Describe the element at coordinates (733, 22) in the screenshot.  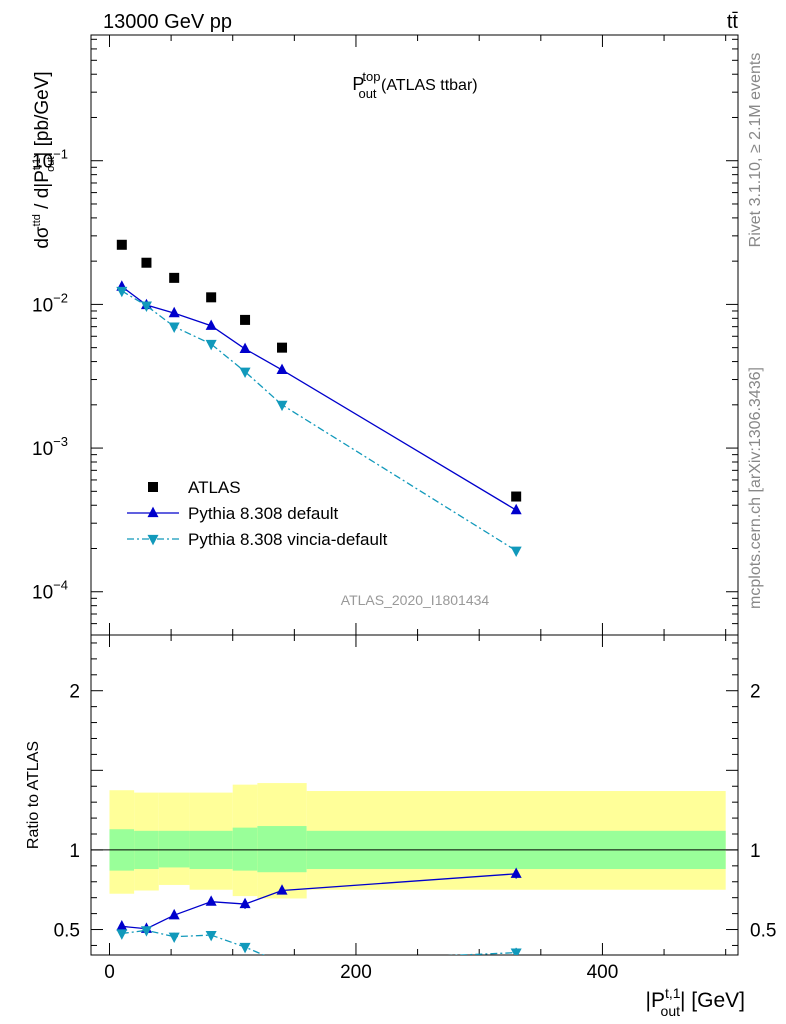
I see `process-label: tt̄` at that location.